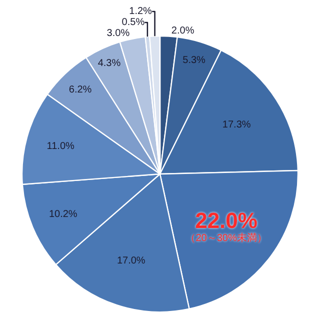  I want to click on data-label: 22.0%, so click(226, 221).